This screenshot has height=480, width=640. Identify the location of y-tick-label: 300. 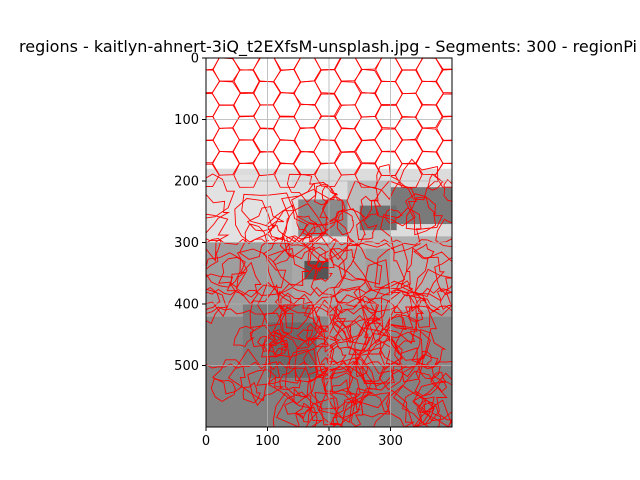
(186, 243).